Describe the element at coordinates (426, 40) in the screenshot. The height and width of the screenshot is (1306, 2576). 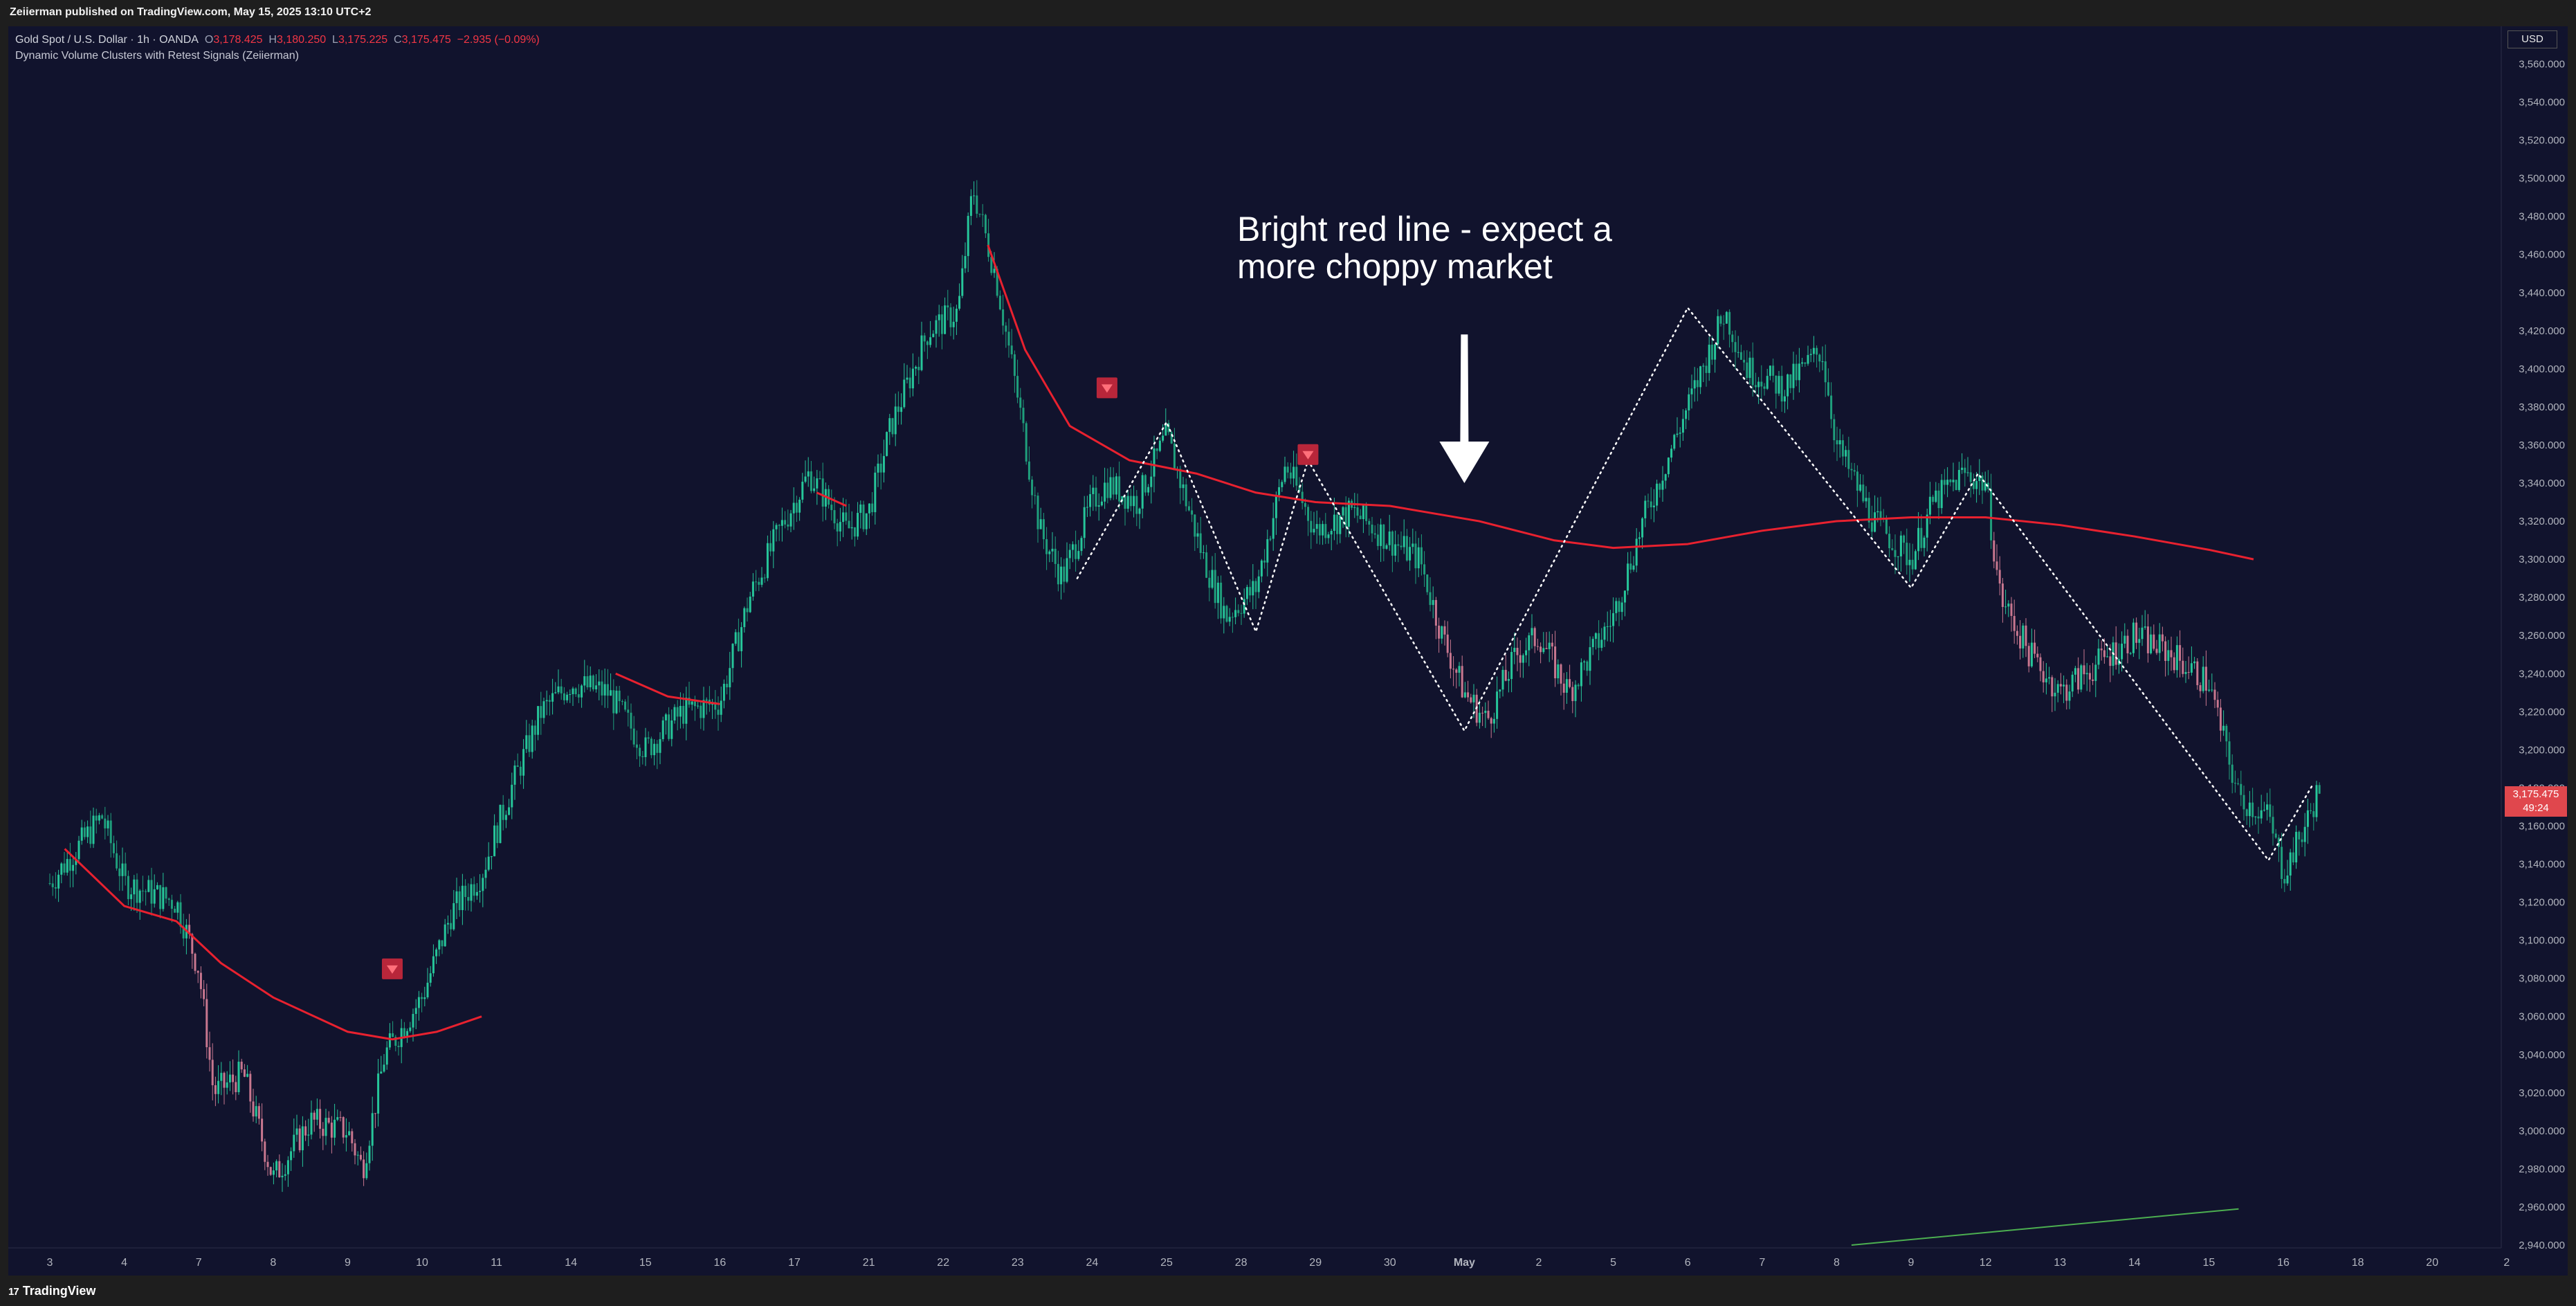
I see `close-value: 3,175.475` at that location.